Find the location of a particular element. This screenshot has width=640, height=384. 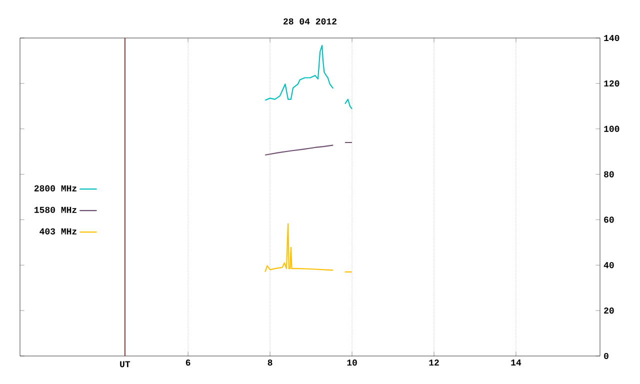

legend-label: 2800 MHz is located at coordinates (55, 188).